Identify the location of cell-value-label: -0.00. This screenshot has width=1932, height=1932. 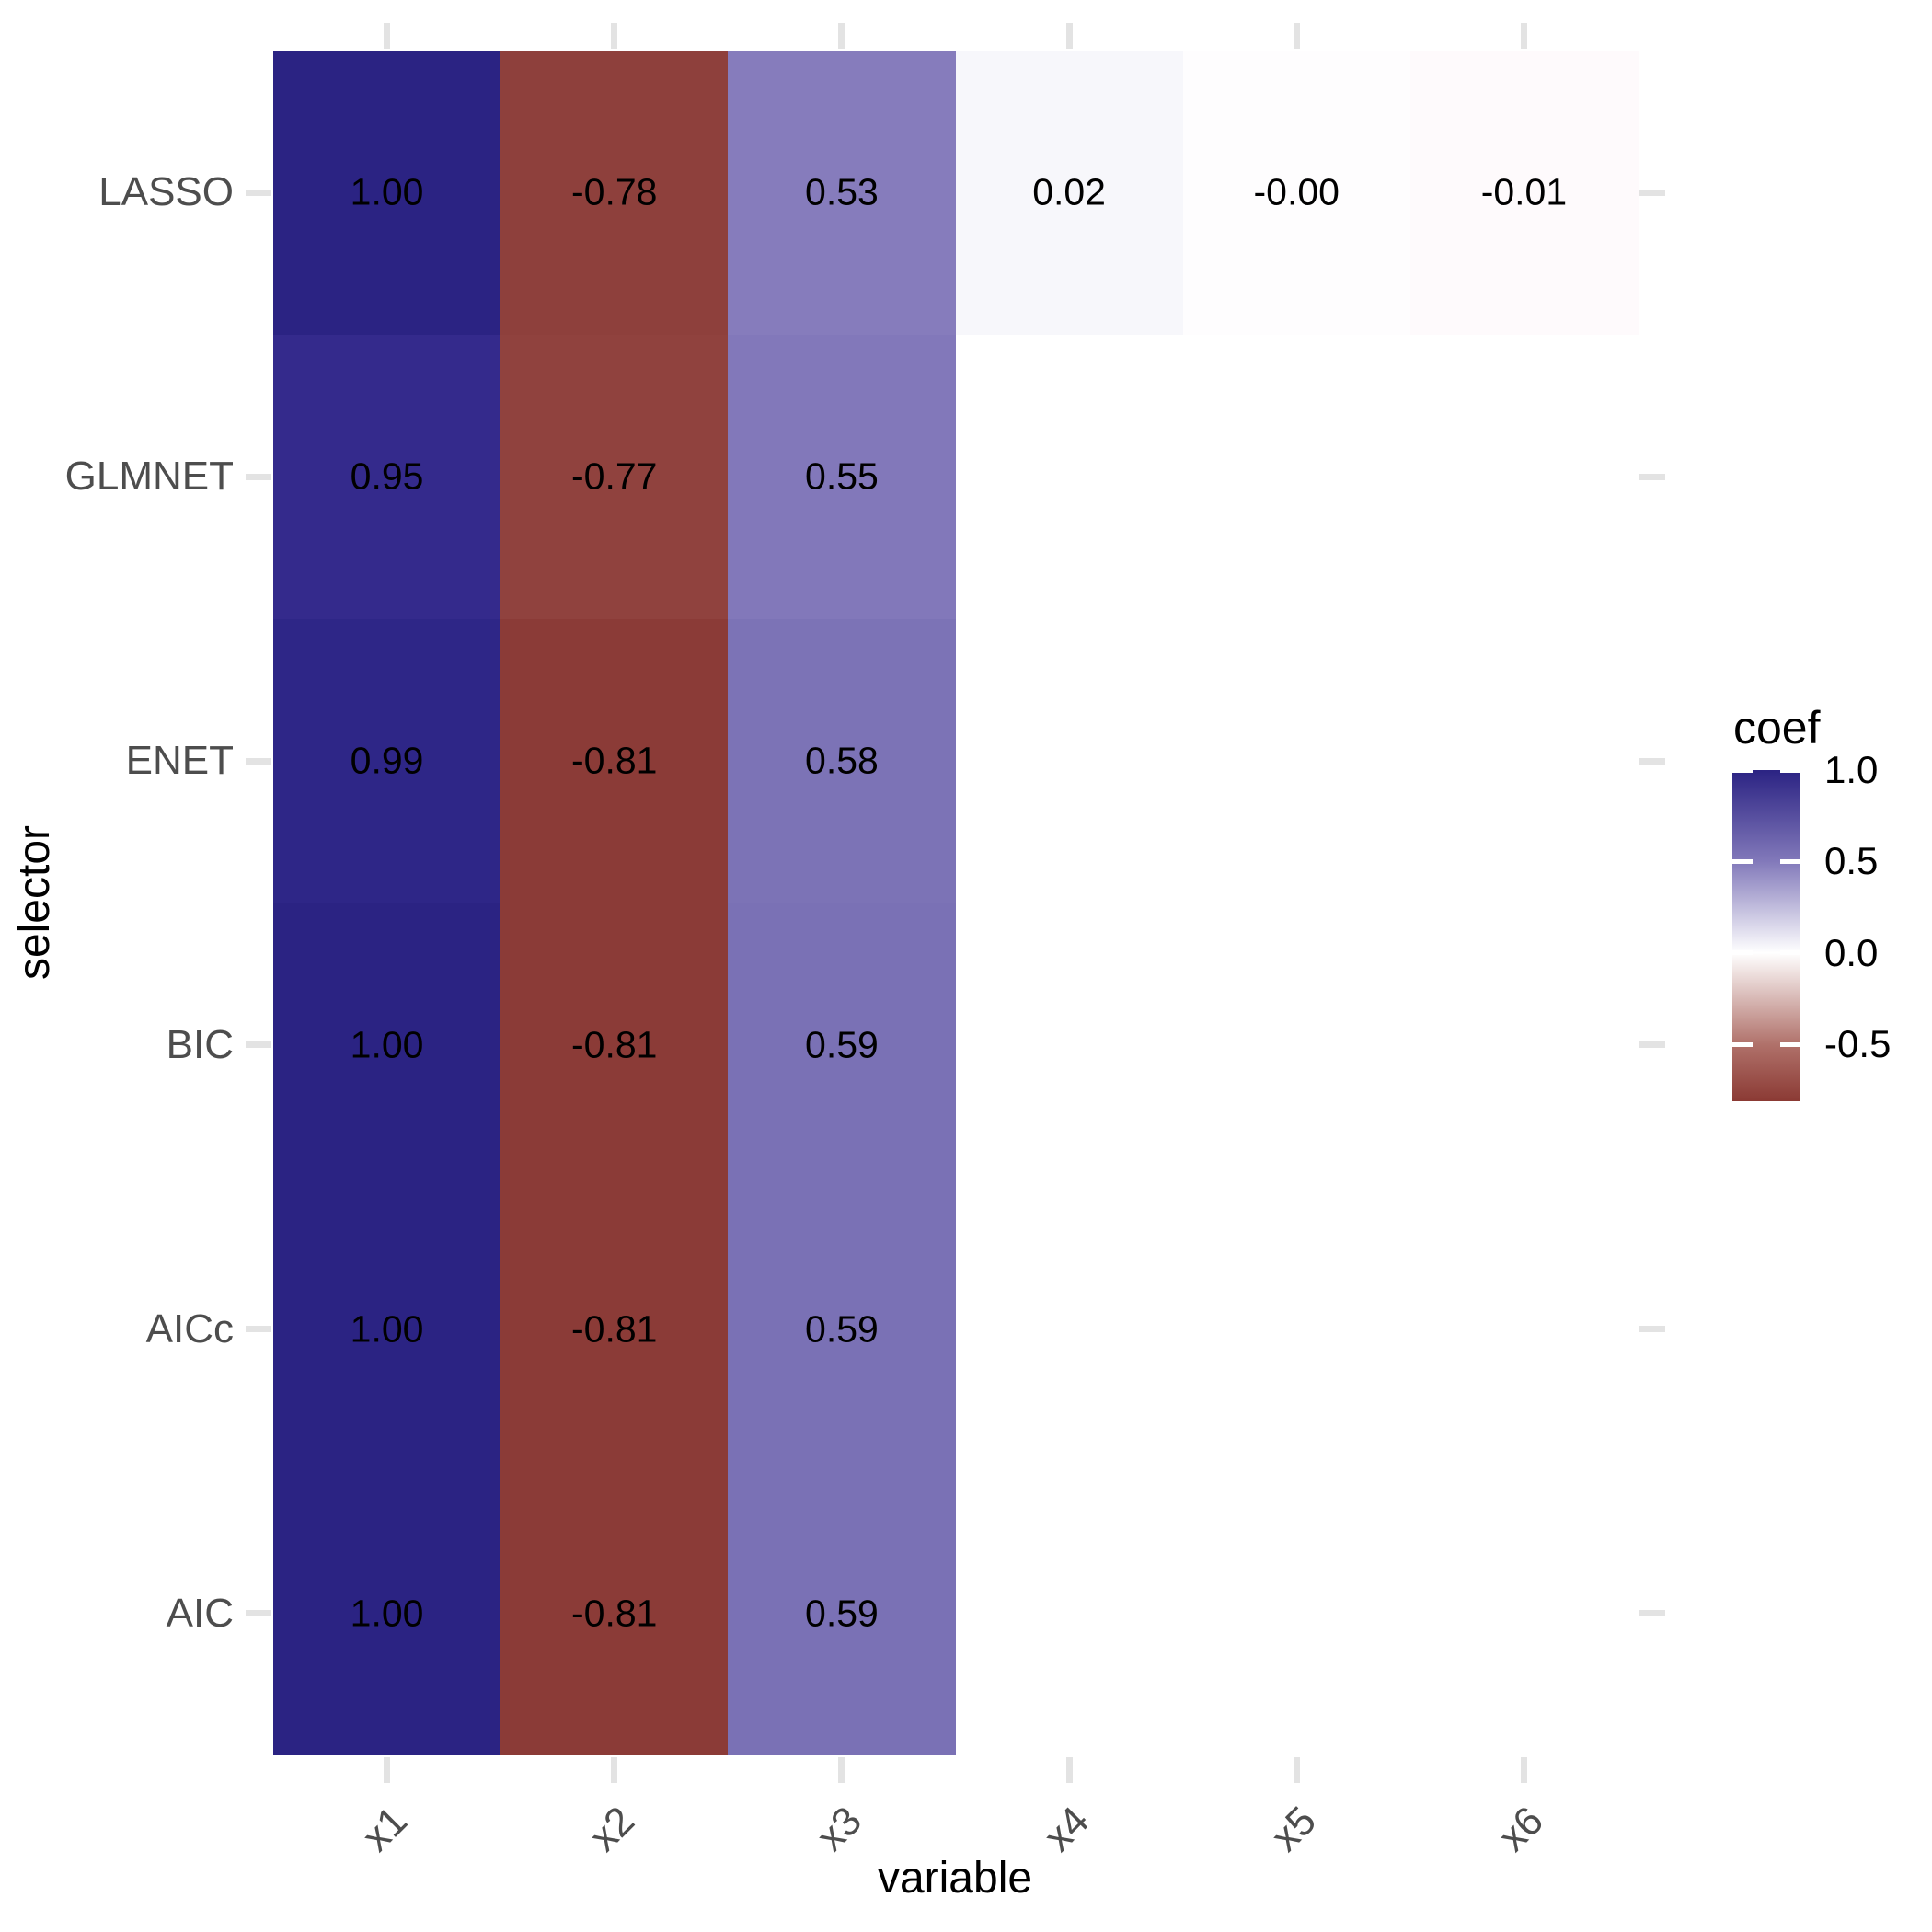
(1296, 191).